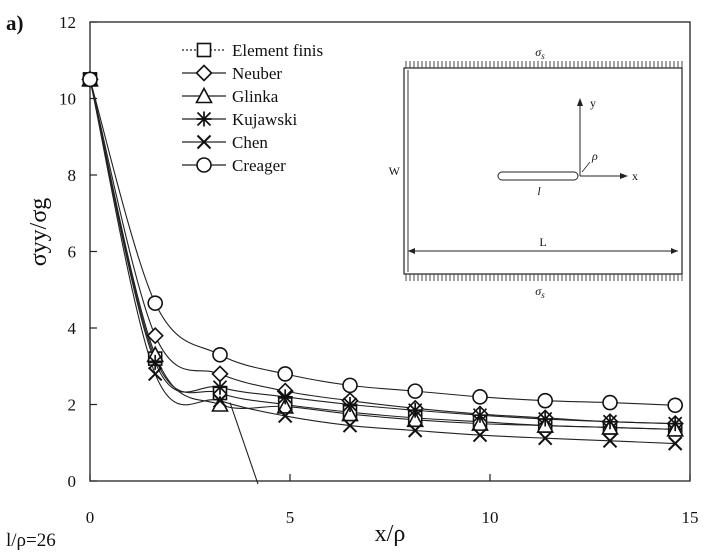  I want to click on notch-shape, so click(538, 176).